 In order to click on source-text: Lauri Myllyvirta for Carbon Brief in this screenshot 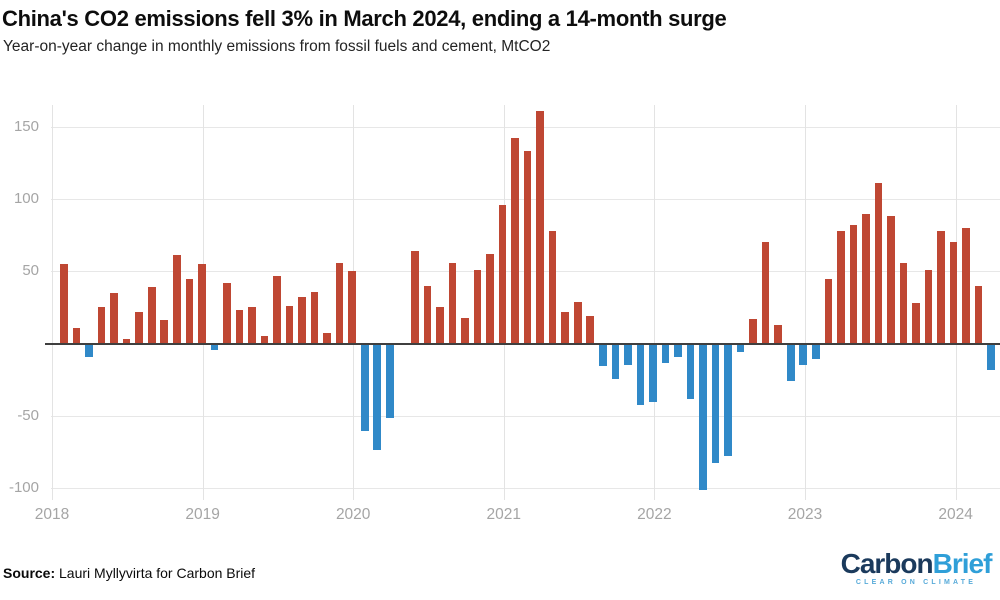, I will do `click(155, 573)`.